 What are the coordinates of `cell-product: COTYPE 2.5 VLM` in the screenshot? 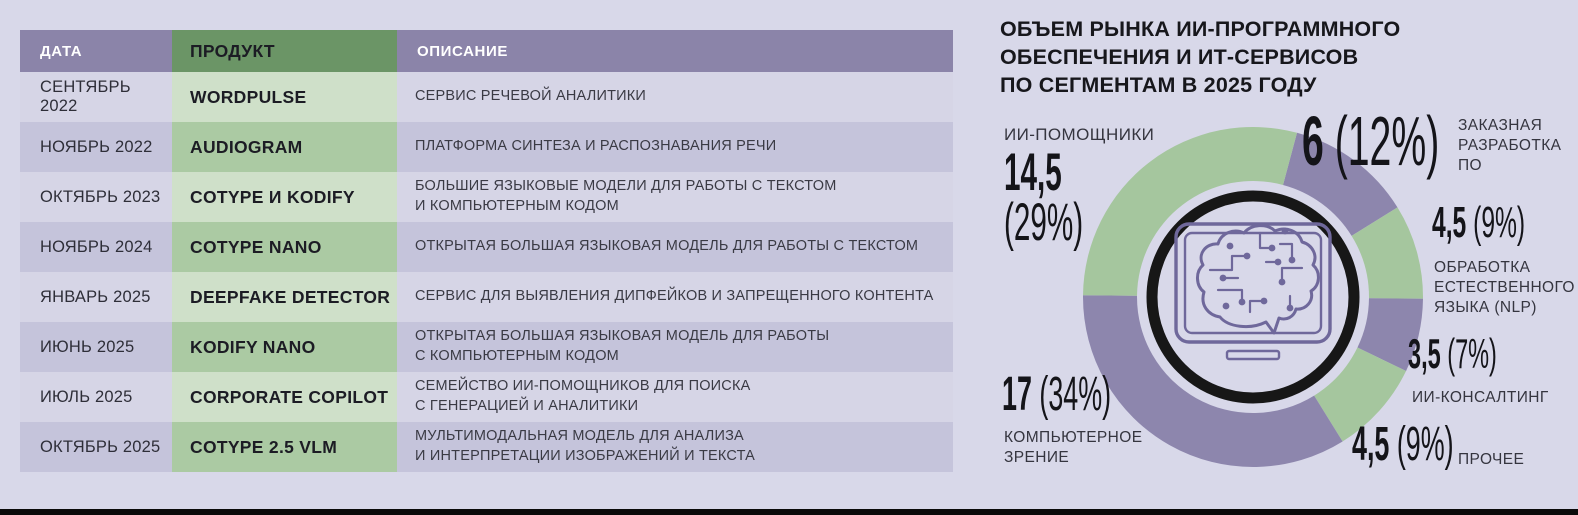 It's located at (284, 447).